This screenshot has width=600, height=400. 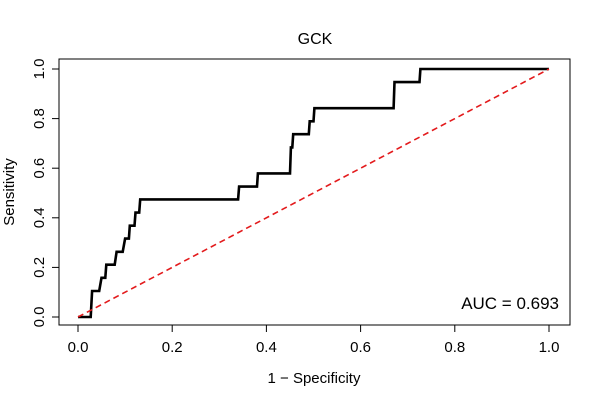 What do you see at coordinates (454, 347) in the screenshot?
I see `x-tick-label: 0.8` at bounding box center [454, 347].